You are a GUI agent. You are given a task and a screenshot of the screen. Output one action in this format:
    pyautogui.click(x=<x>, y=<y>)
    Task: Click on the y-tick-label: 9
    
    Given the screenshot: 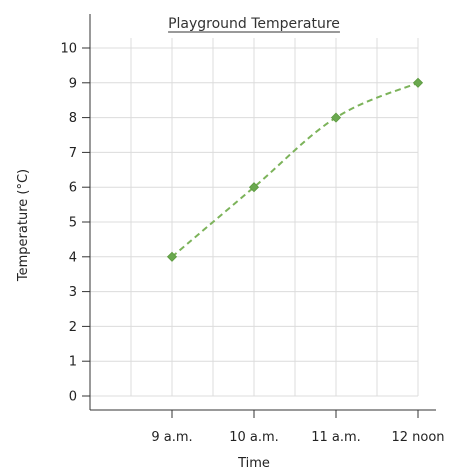 What is the action you would take?
    pyautogui.click(x=73, y=83)
    